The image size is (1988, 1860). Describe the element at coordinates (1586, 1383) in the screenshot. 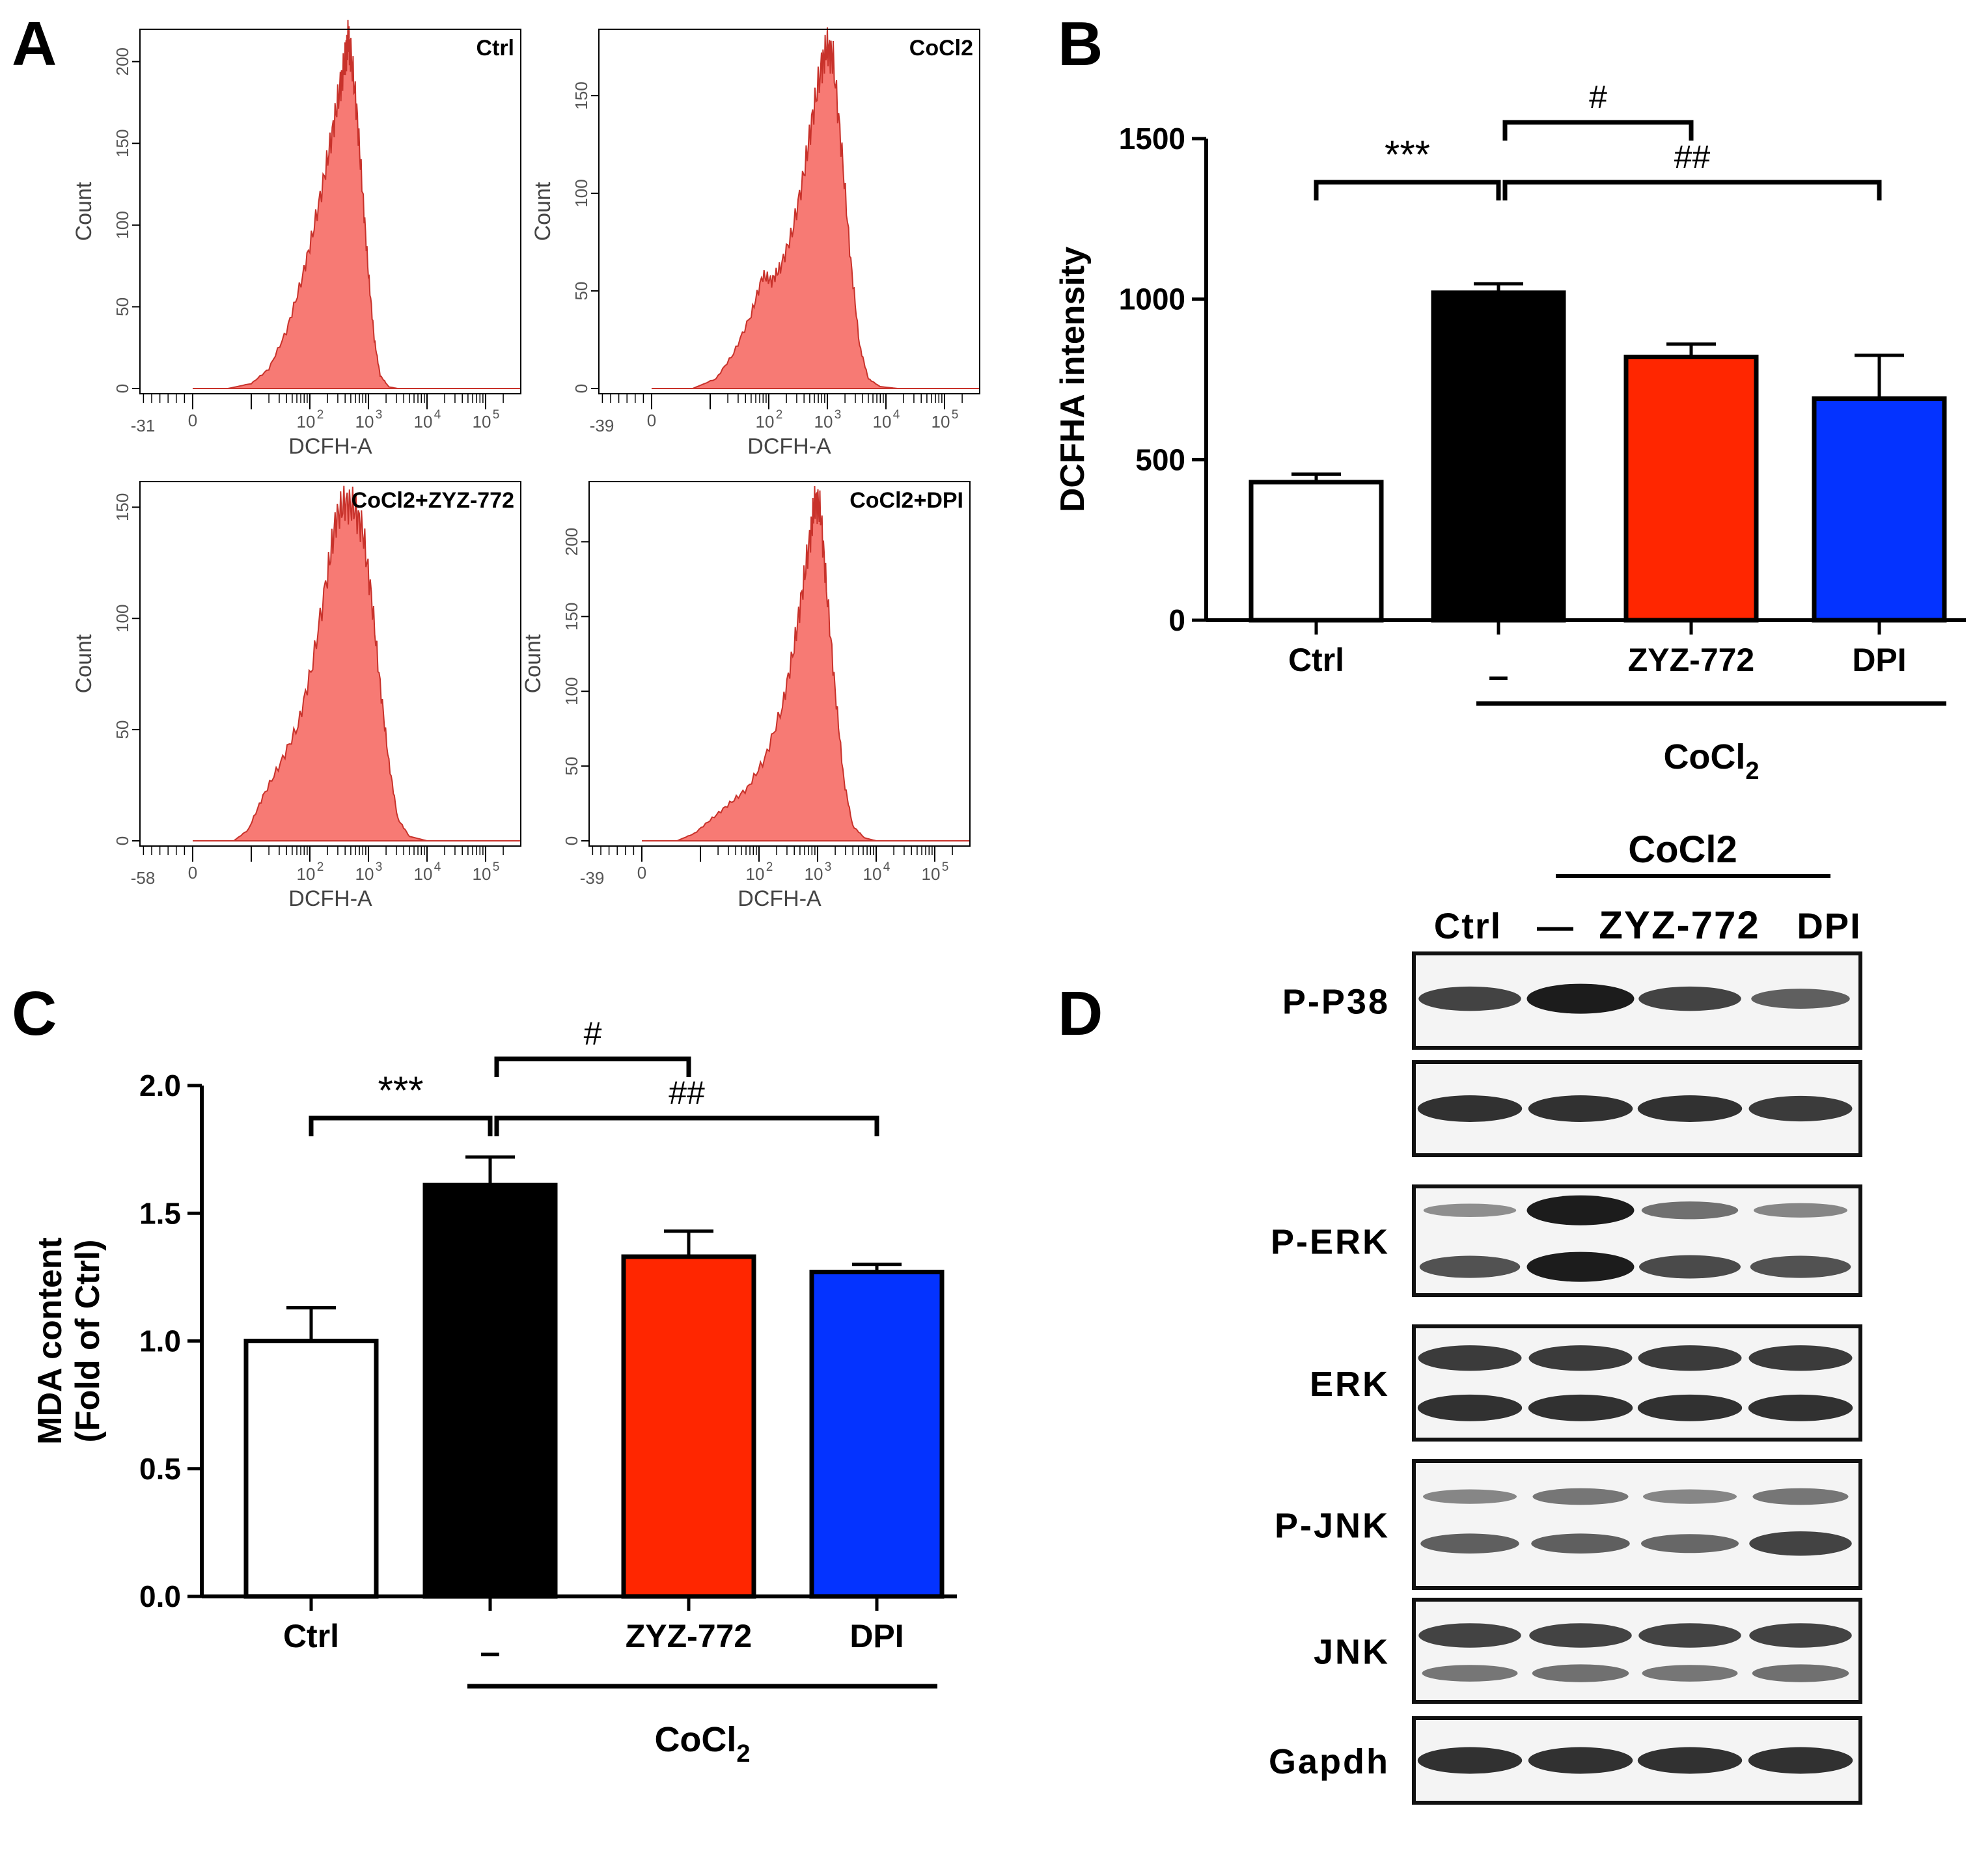

I see `blot-row-4: ERK` at that location.